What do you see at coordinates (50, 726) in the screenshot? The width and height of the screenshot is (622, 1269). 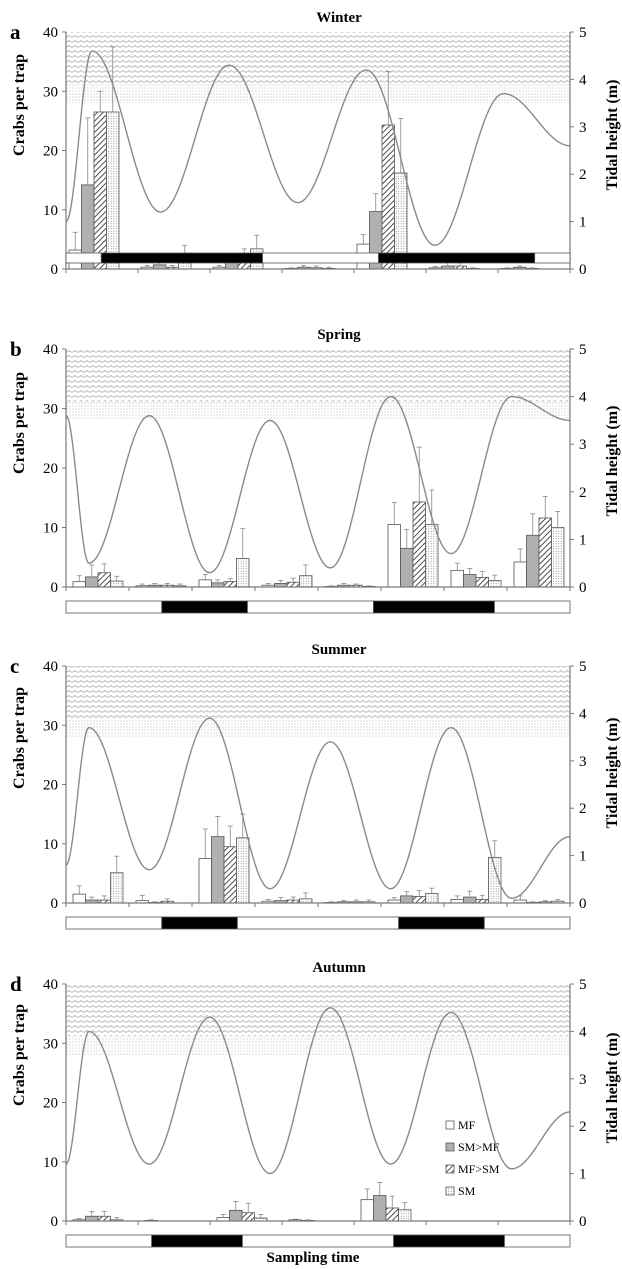 I see `panel-c-y-tick-label-left-3: 30` at bounding box center [50, 726].